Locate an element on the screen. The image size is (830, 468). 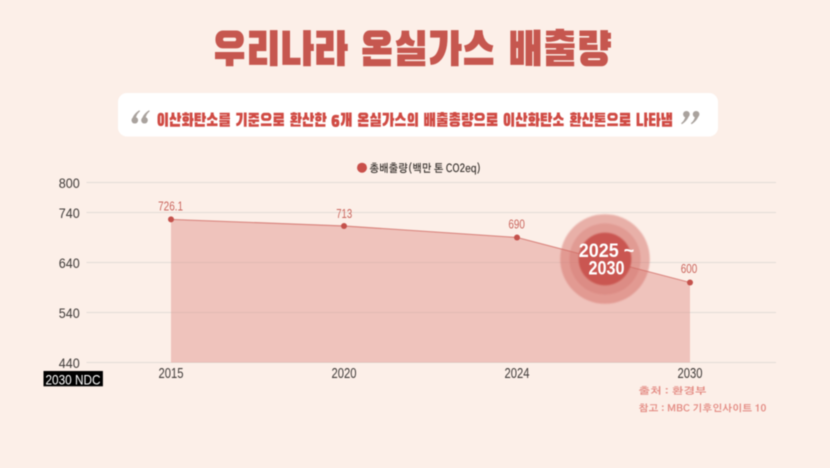
svg-text: 540 is located at coordinates (69, 313).